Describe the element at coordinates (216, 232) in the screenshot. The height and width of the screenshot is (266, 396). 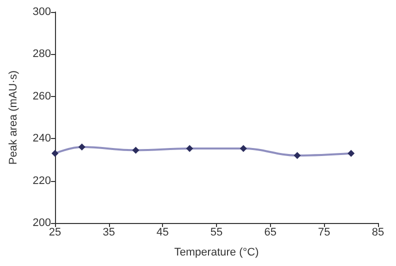
I see `x-tick-label: 55` at that location.